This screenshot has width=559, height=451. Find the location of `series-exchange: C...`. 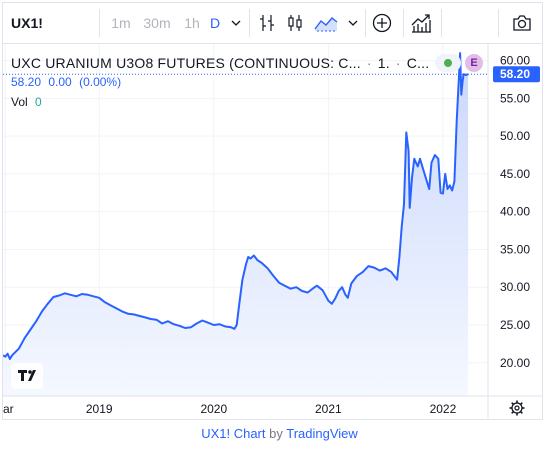

series-exchange: C... is located at coordinates (418, 63).